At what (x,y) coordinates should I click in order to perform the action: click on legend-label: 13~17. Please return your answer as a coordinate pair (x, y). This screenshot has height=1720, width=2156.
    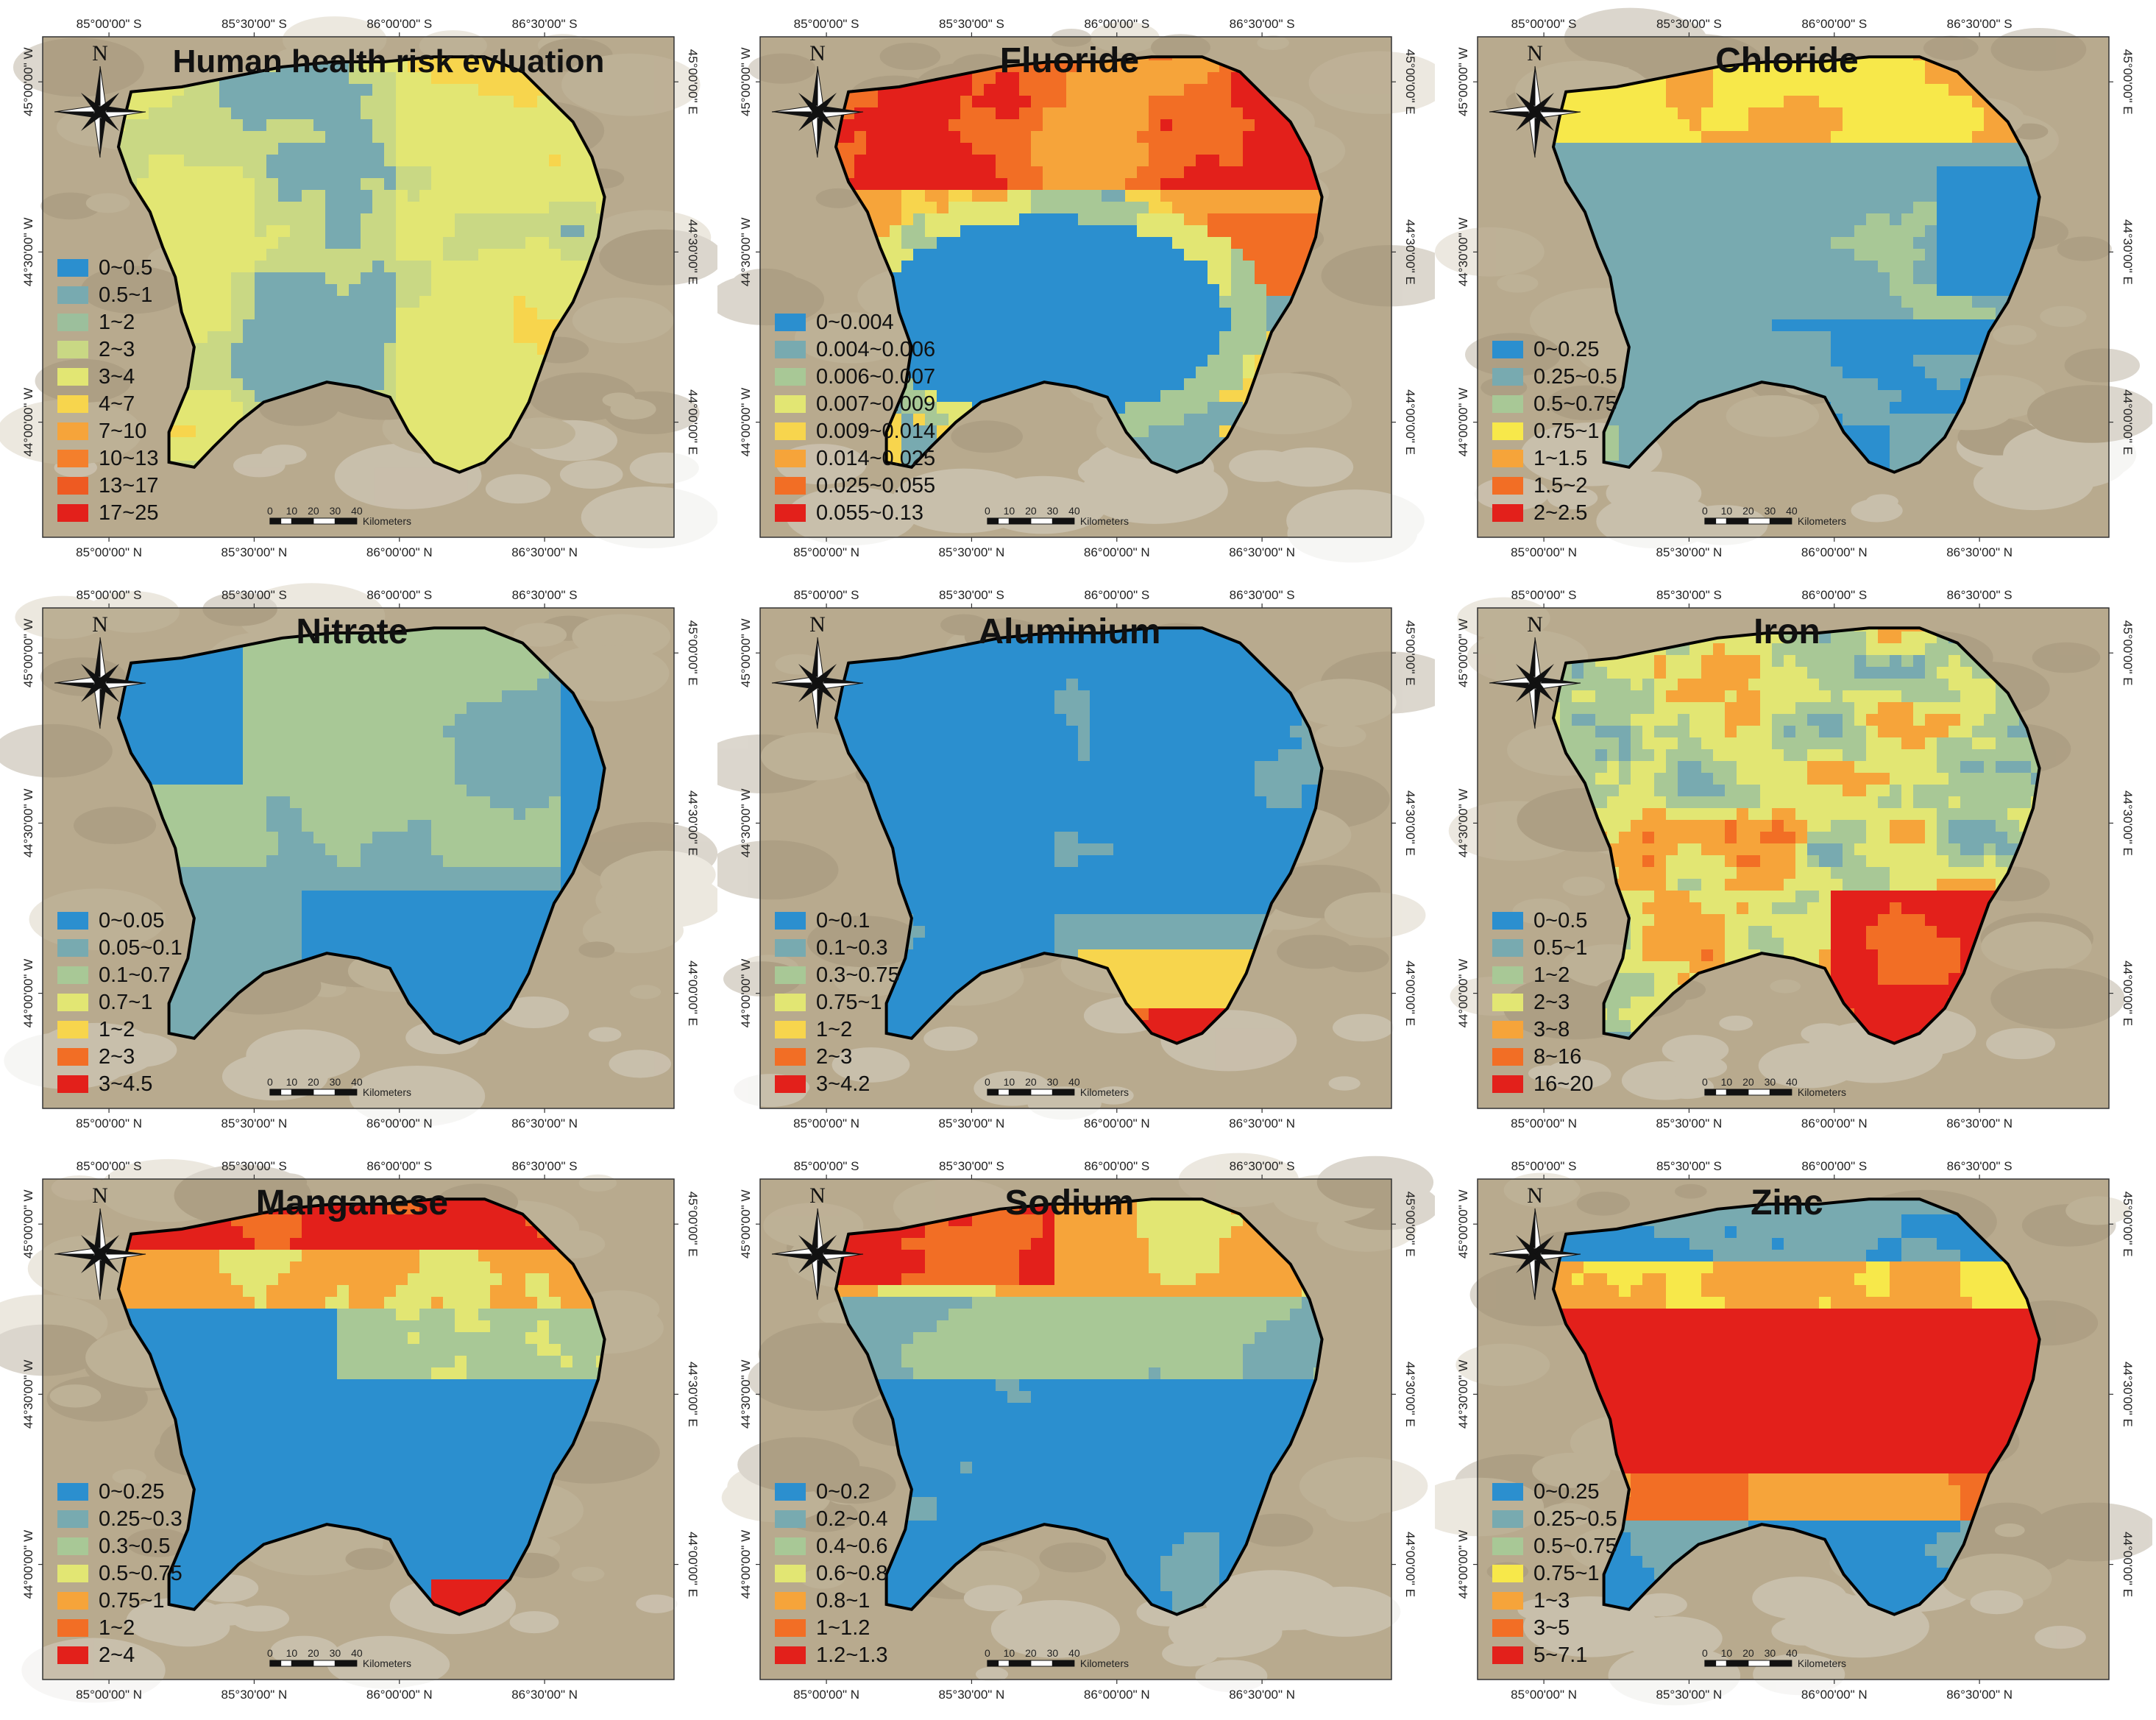
    Looking at the image, I should click on (128, 486).